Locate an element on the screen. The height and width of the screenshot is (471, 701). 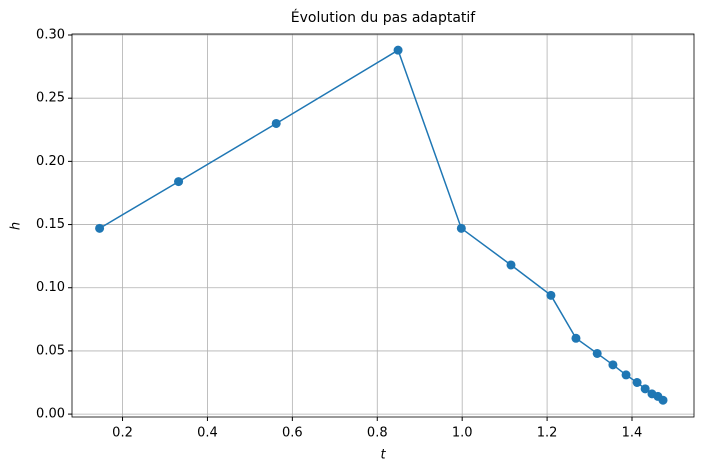
y-axis-label: h is located at coordinates (16, 226).